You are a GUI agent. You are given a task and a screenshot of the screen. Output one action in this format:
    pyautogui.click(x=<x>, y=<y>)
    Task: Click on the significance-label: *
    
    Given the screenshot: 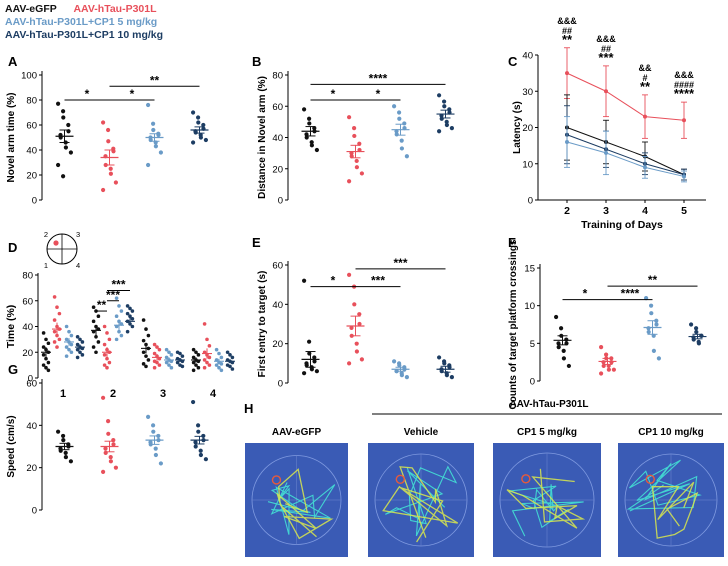 What is the action you would take?
    pyautogui.click(x=87, y=94)
    